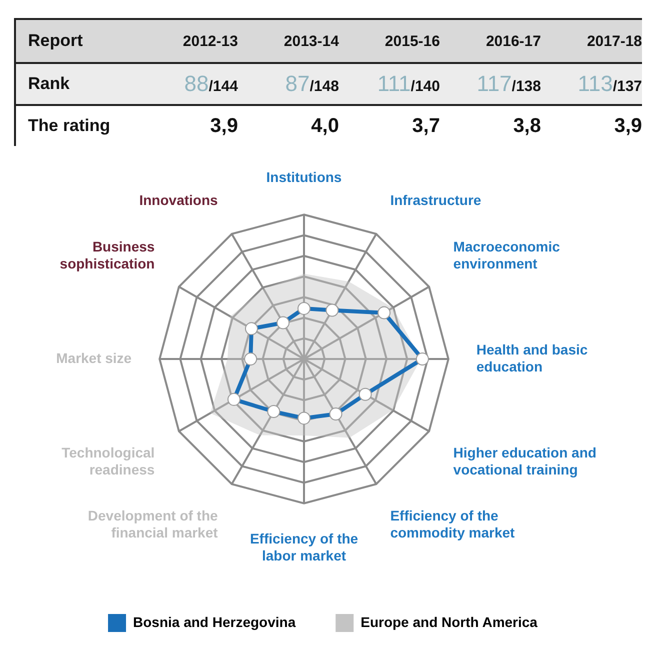 The image size is (646, 648). What do you see at coordinates (506, 255) in the screenshot?
I see `spoke-label: Macroeconomic environment` at bounding box center [506, 255].